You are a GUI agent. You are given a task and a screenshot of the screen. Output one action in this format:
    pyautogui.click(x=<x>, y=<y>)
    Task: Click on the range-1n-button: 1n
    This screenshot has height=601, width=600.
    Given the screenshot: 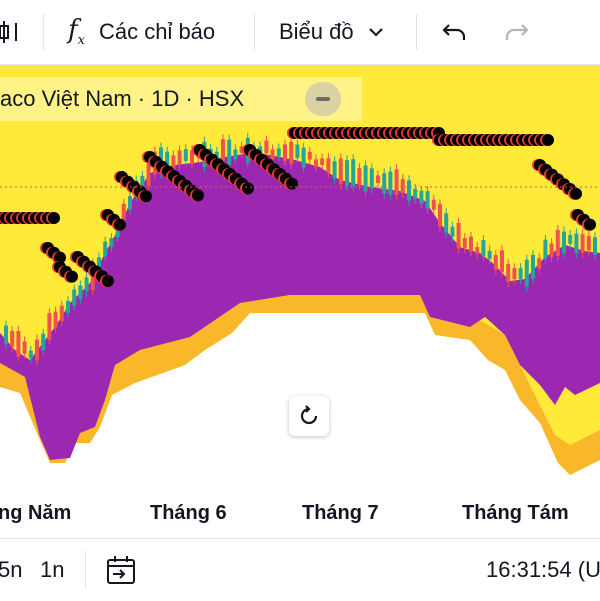 What is the action you would take?
    pyautogui.click(x=52, y=570)
    